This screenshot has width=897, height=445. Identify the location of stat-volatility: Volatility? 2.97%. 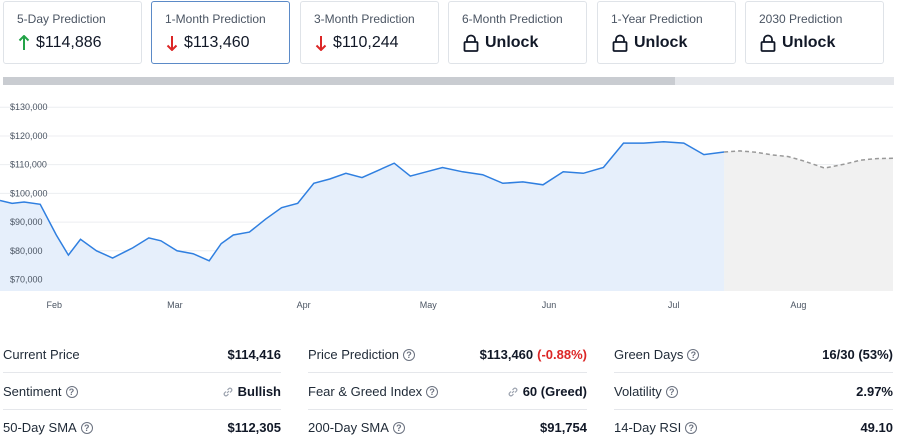
(753, 391).